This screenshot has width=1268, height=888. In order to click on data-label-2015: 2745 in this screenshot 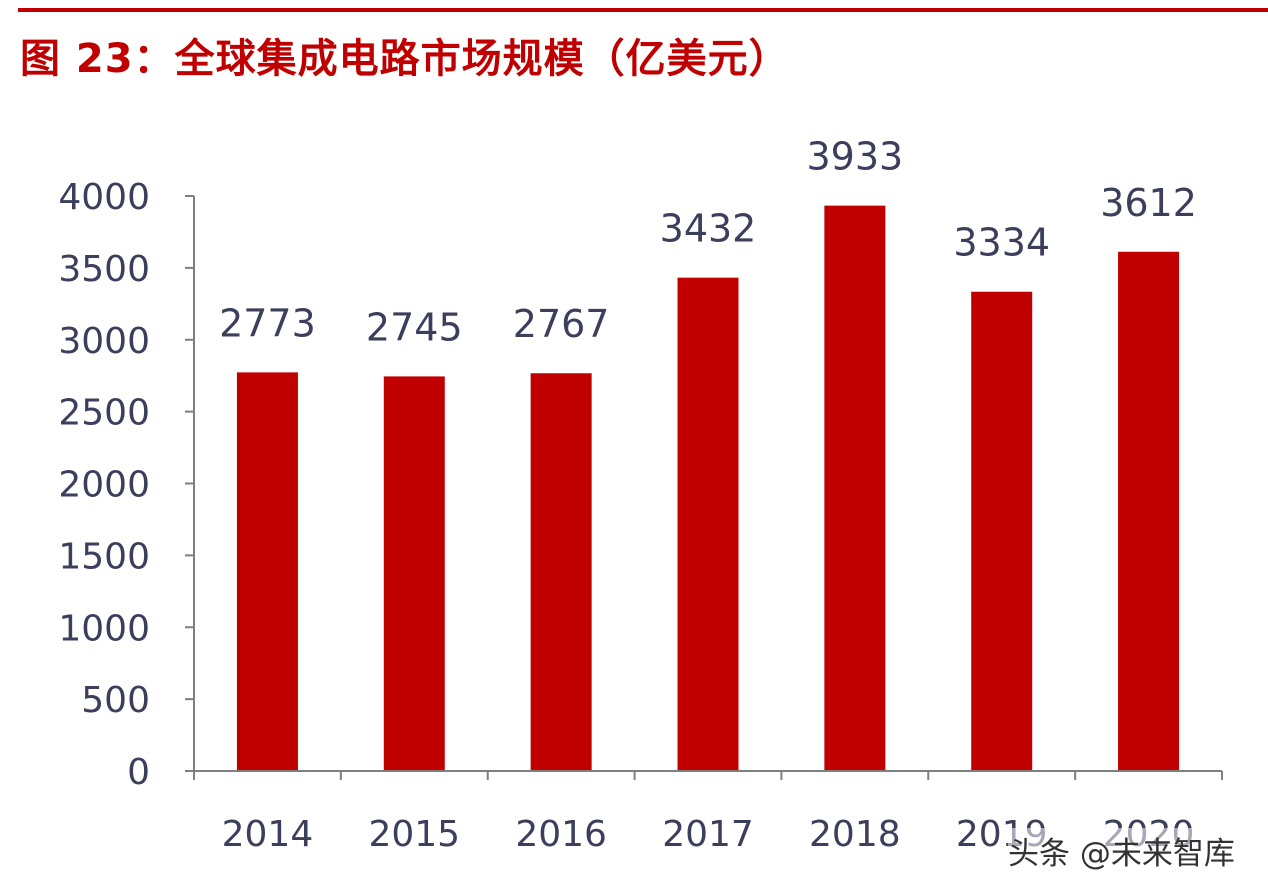, I will do `click(414, 327)`.